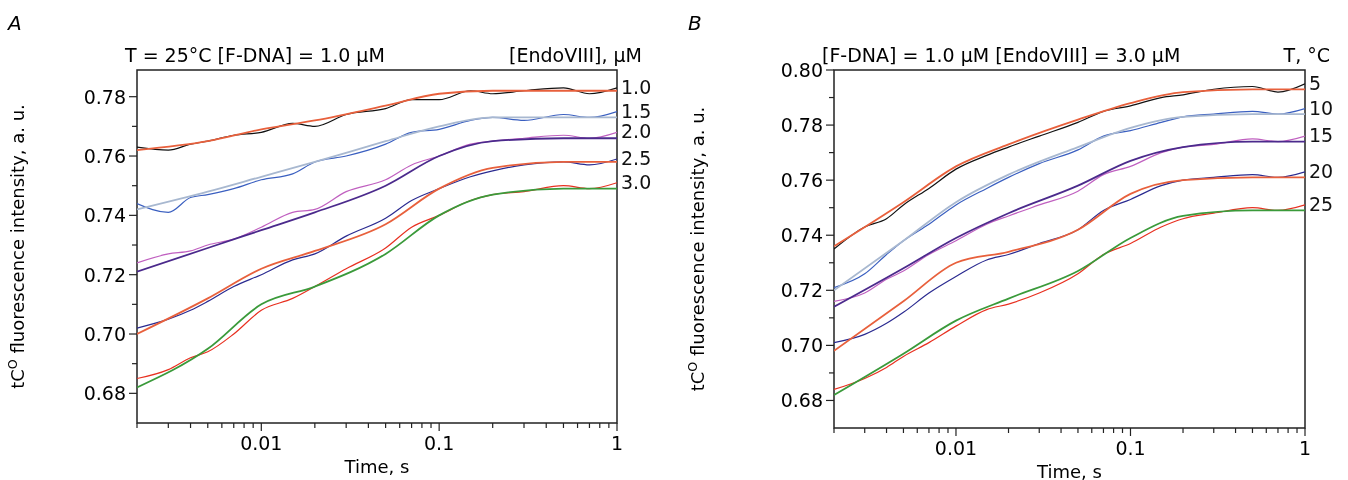 This screenshot has height=480, width=1348. I want to click on series-label: 1.5, so click(636, 110).